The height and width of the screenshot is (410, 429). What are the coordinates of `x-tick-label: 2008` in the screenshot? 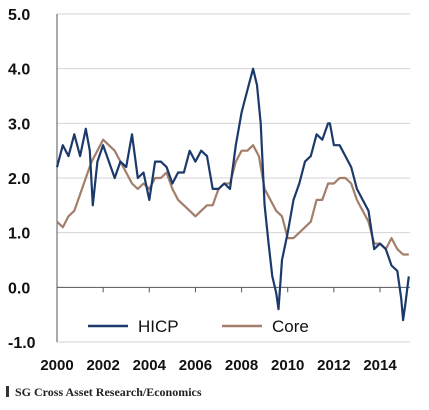 It's located at (241, 365).